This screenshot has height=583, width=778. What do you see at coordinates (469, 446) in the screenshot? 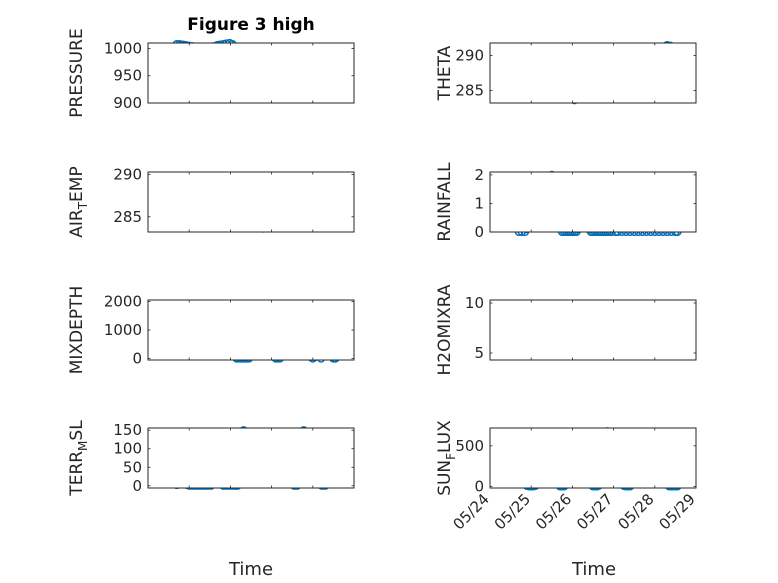
I see `y-tick-label: 500` at bounding box center [469, 446].